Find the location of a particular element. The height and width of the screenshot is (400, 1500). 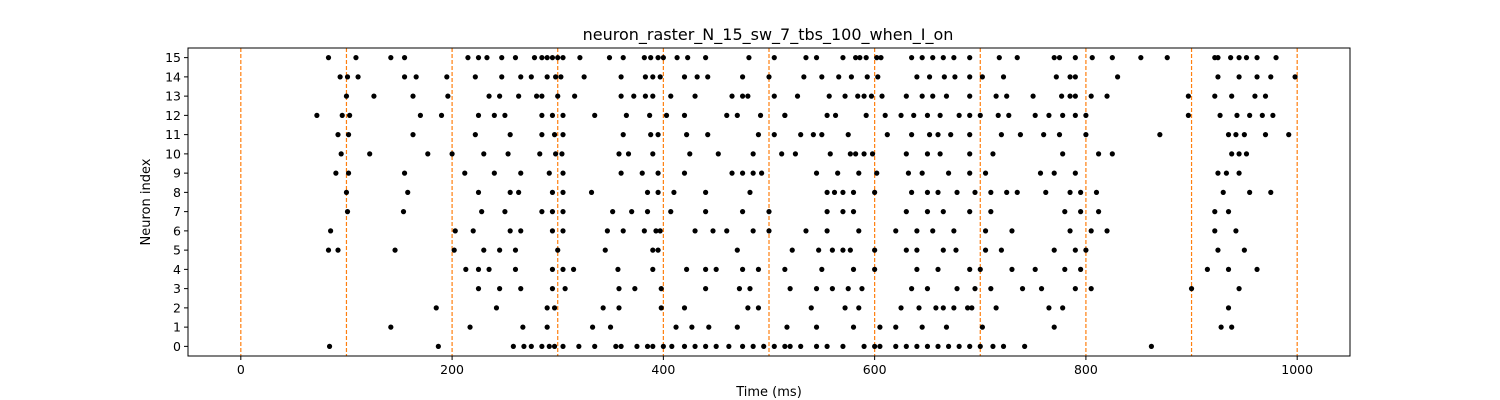

x-axis-label: Time (ms) is located at coordinates (768, 392).